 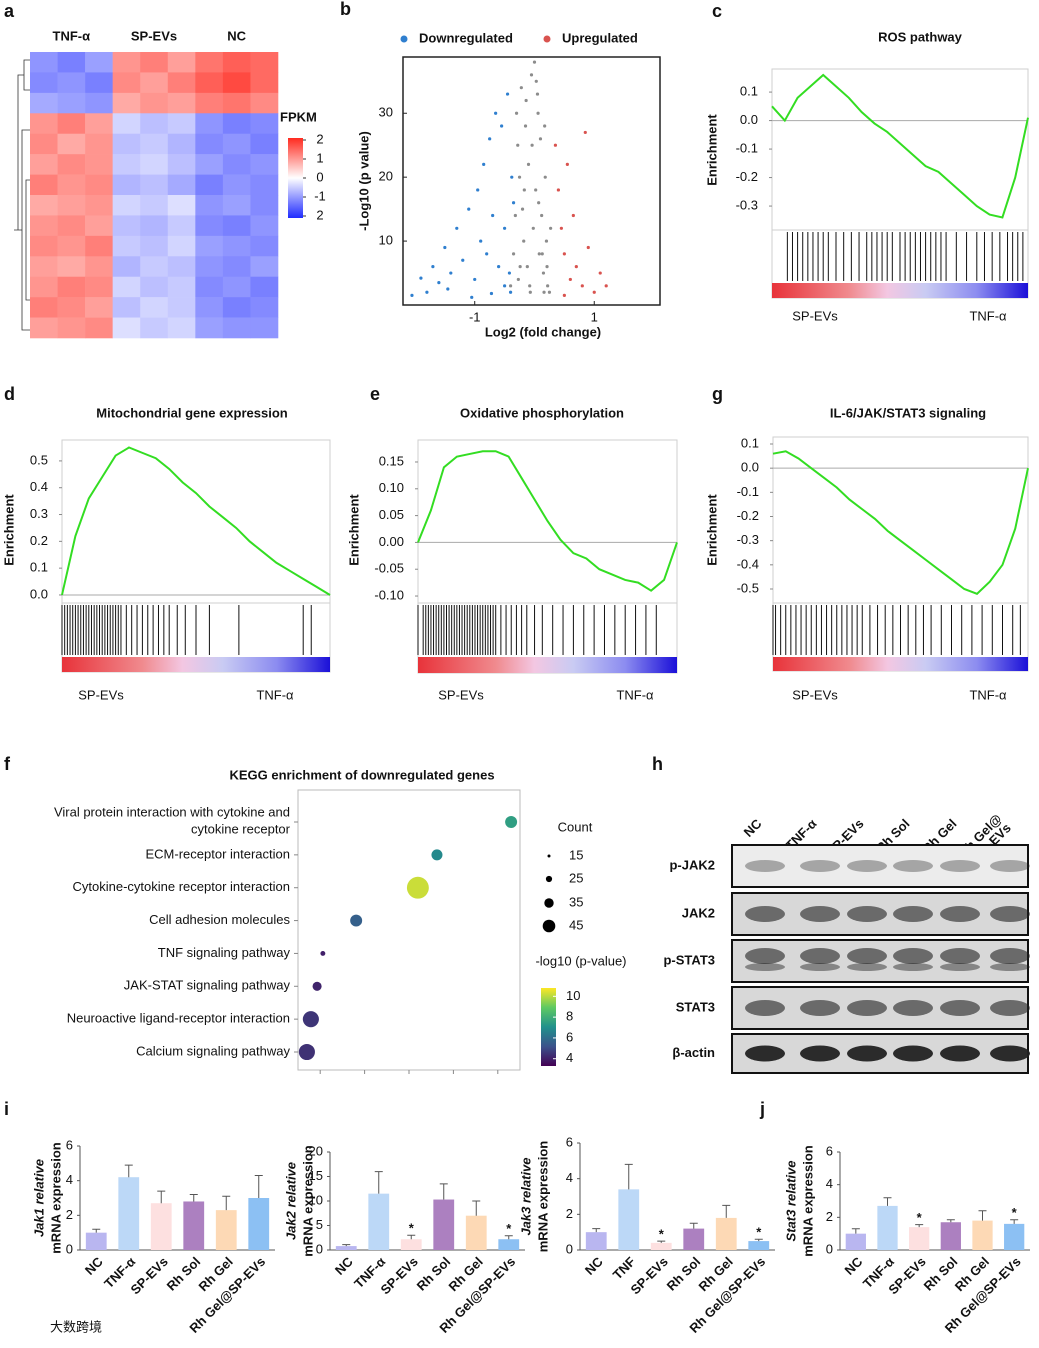 I want to click on y-tick-label: 0.1, so click(x=750, y=442).